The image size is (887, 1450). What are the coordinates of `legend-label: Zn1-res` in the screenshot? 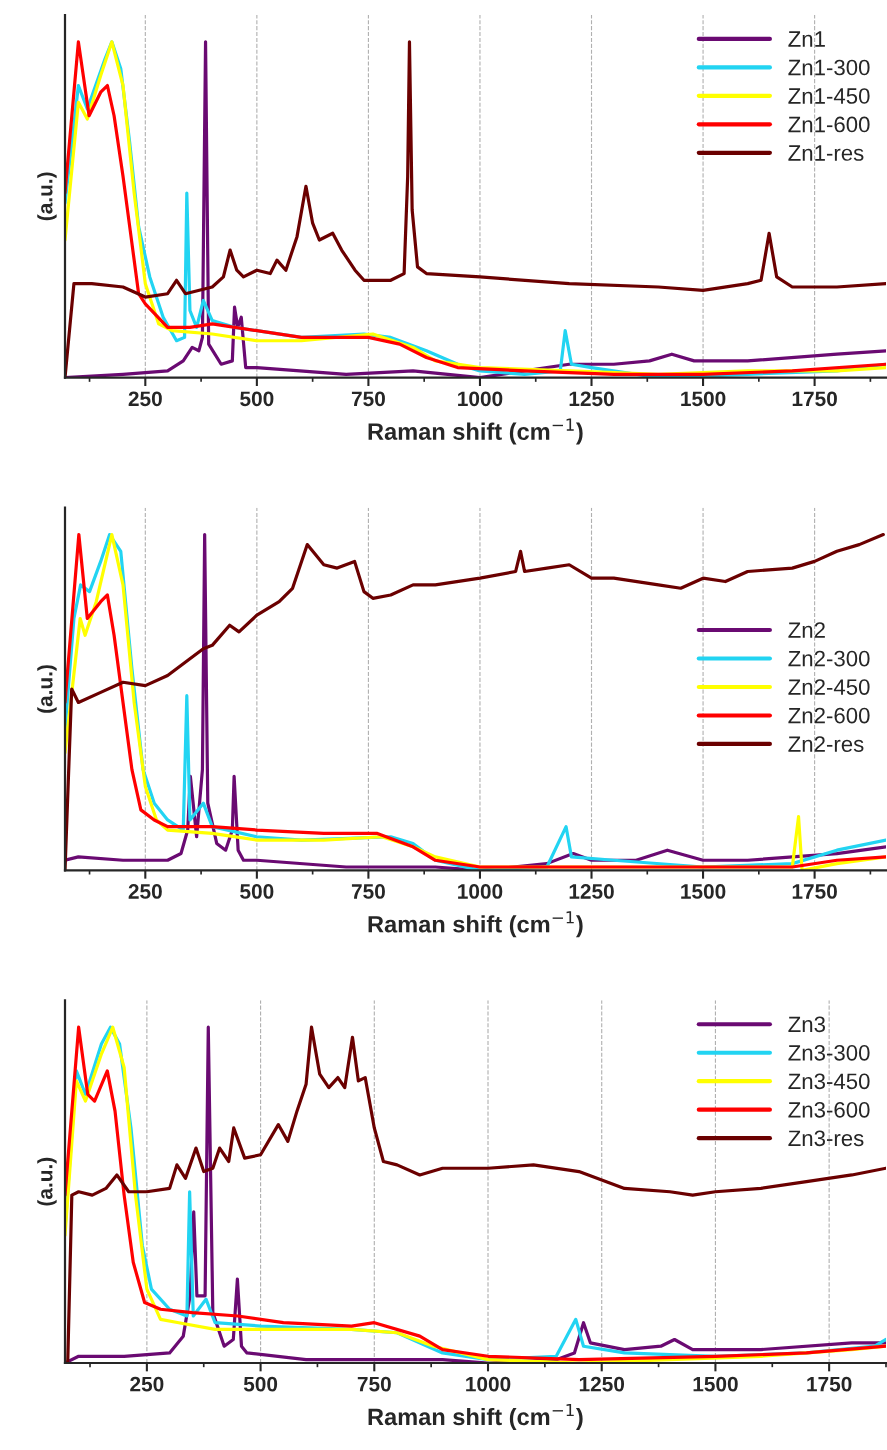 It's located at (826, 153).